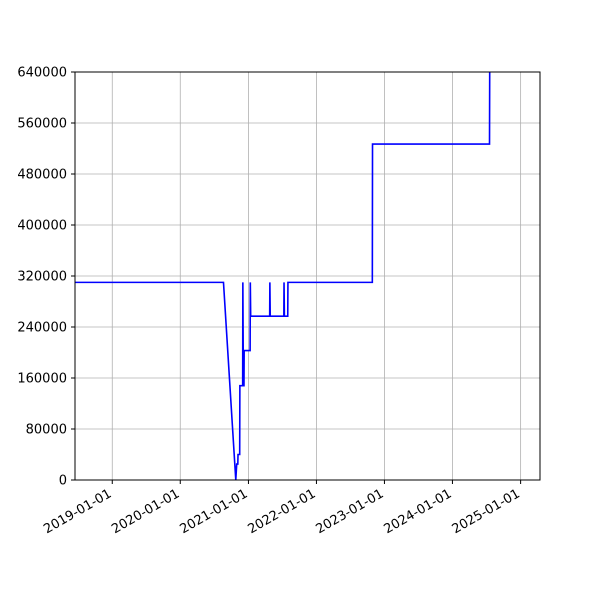 The image size is (600, 600). What do you see at coordinates (42, 73) in the screenshot?
I see `y-tick-label: 640000` at bounding box center [42, 73].